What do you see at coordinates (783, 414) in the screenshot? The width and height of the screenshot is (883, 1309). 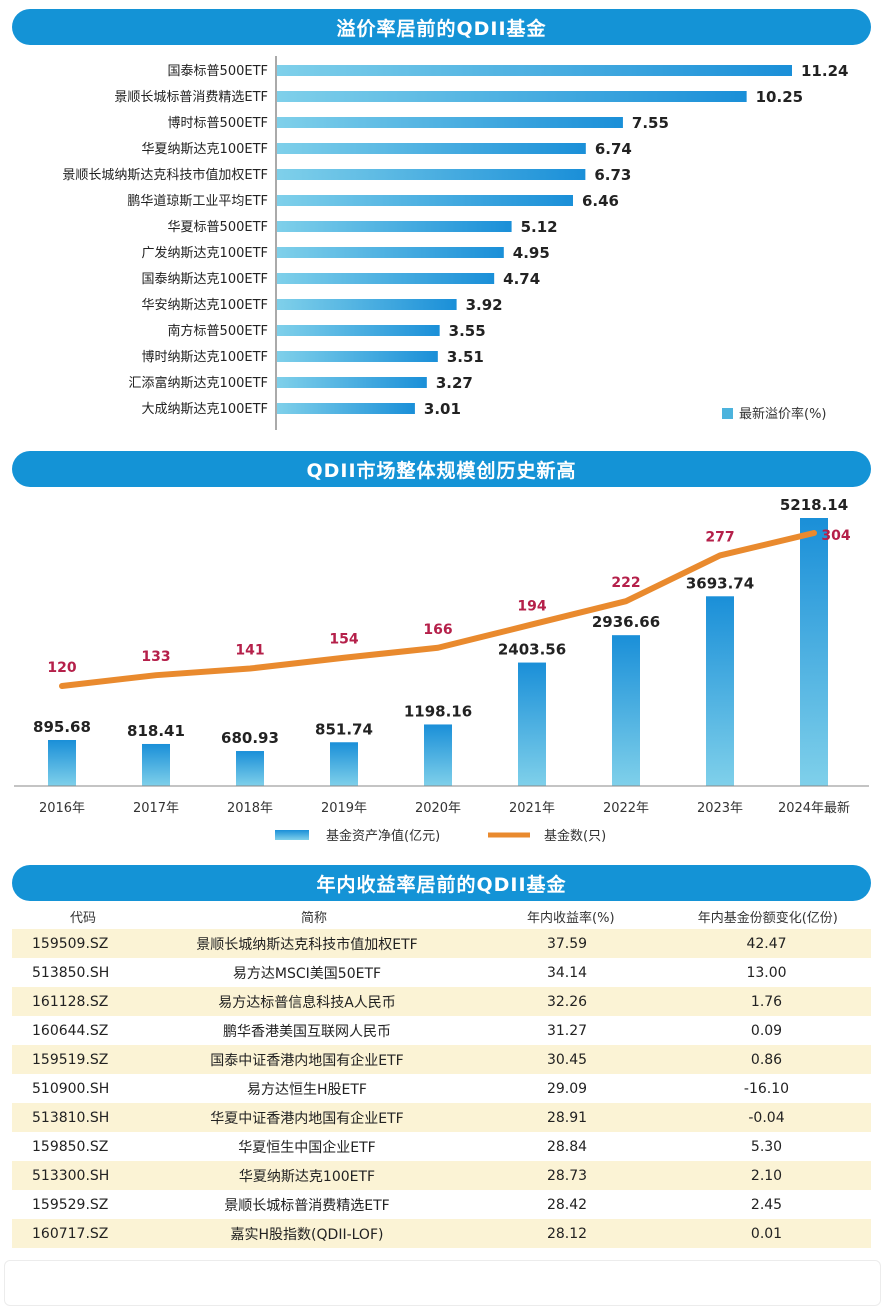 I see `legend-label: 最新溢价率(%)` at bounding box center [783, 414].